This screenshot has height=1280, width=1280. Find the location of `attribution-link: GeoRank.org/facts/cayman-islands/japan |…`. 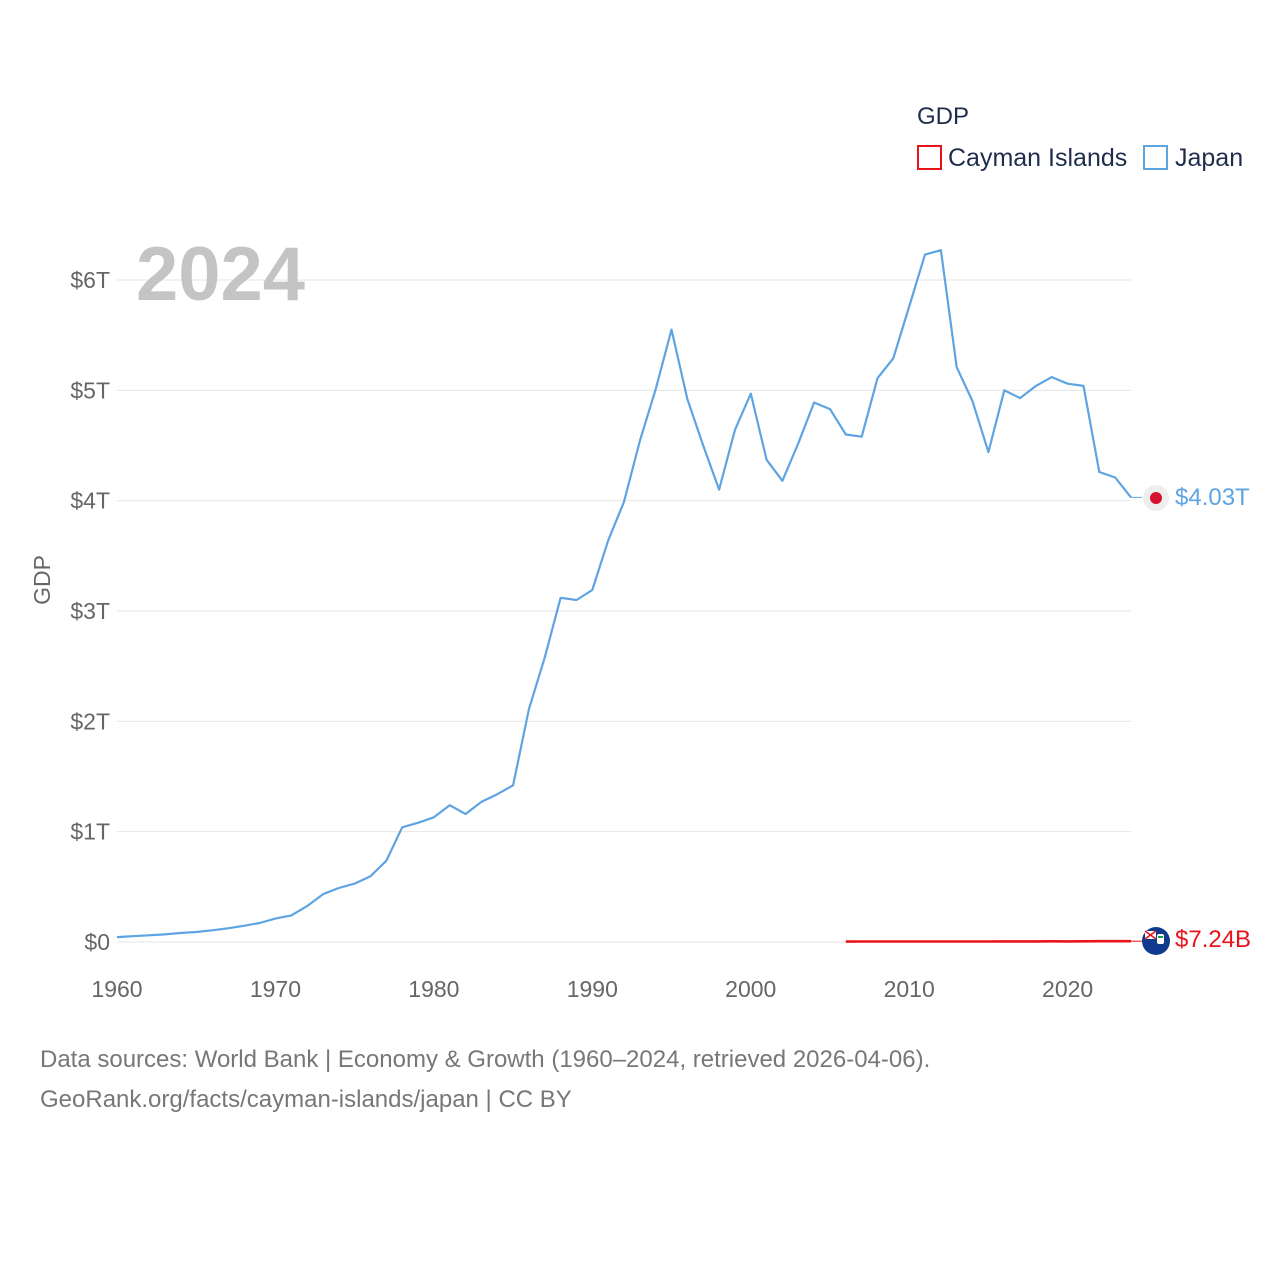

attribution-link: GeoRank.org/facts/cayman-islands/japan |… is located at coordinates (306, 1099).